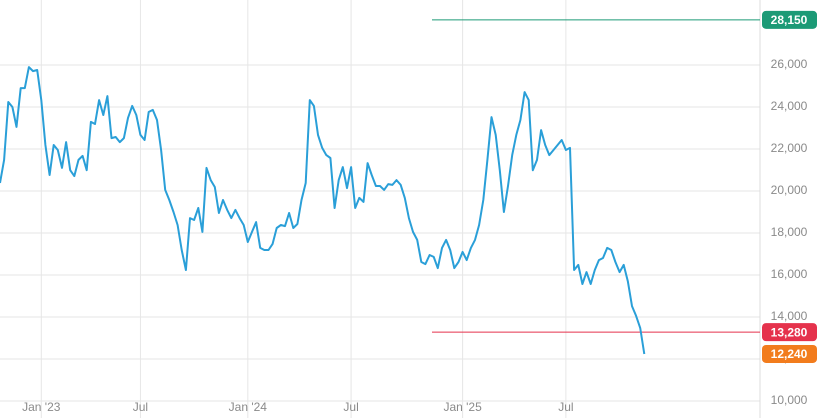  What do you see at coordinates (789, 400) in the screenshot?
I see `y-tick-label: 10,000` at bounding box center [789, 400].